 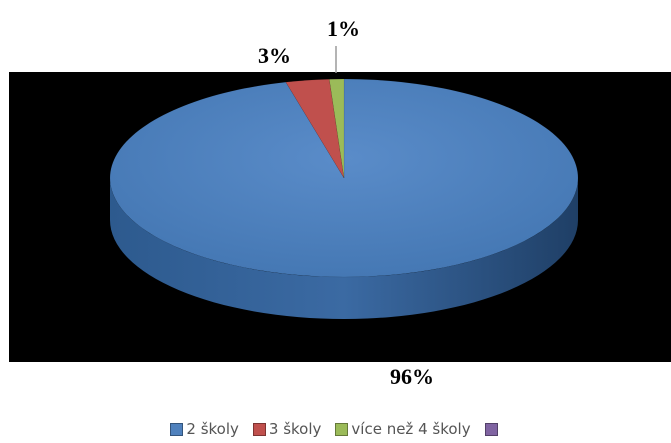 I want to click on data-label-3: 3%, so click(x=274, y=55).